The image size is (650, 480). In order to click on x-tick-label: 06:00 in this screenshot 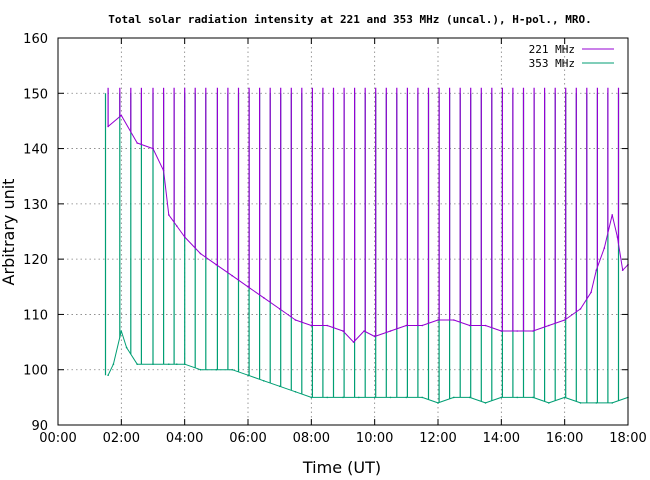, I will do `click(247, 438)`.